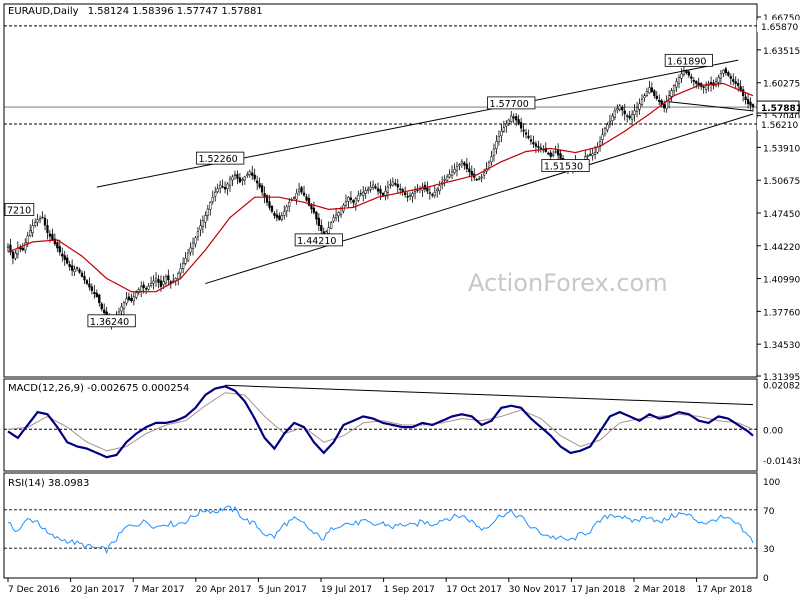 This screenshot has width=800, height=600. I want to click on price-annotation-label: 1.51530, so click(563, 167).